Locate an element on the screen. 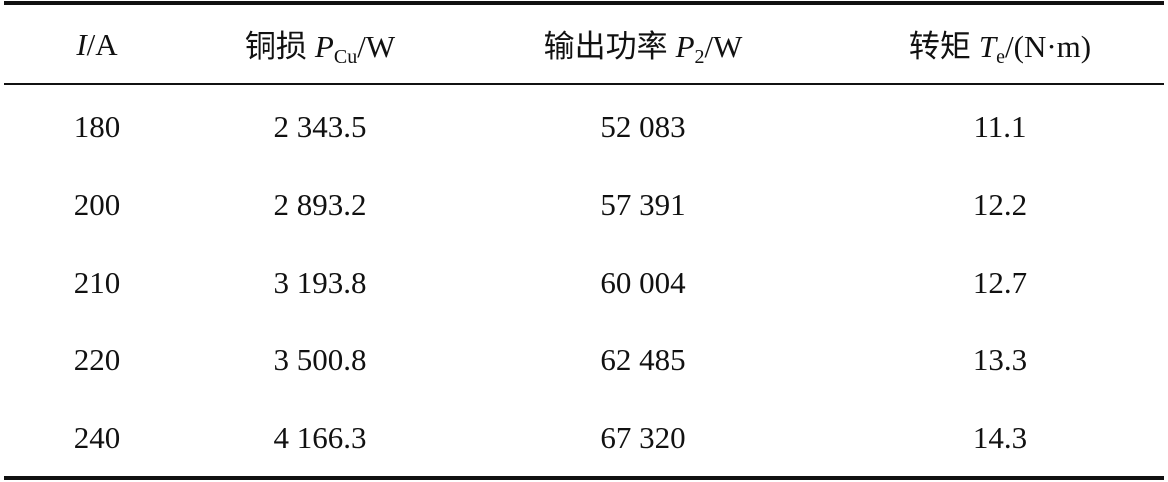 This screenshot has width=1168, height=482. table-cell: 240 is located at coordinates (97, 437).